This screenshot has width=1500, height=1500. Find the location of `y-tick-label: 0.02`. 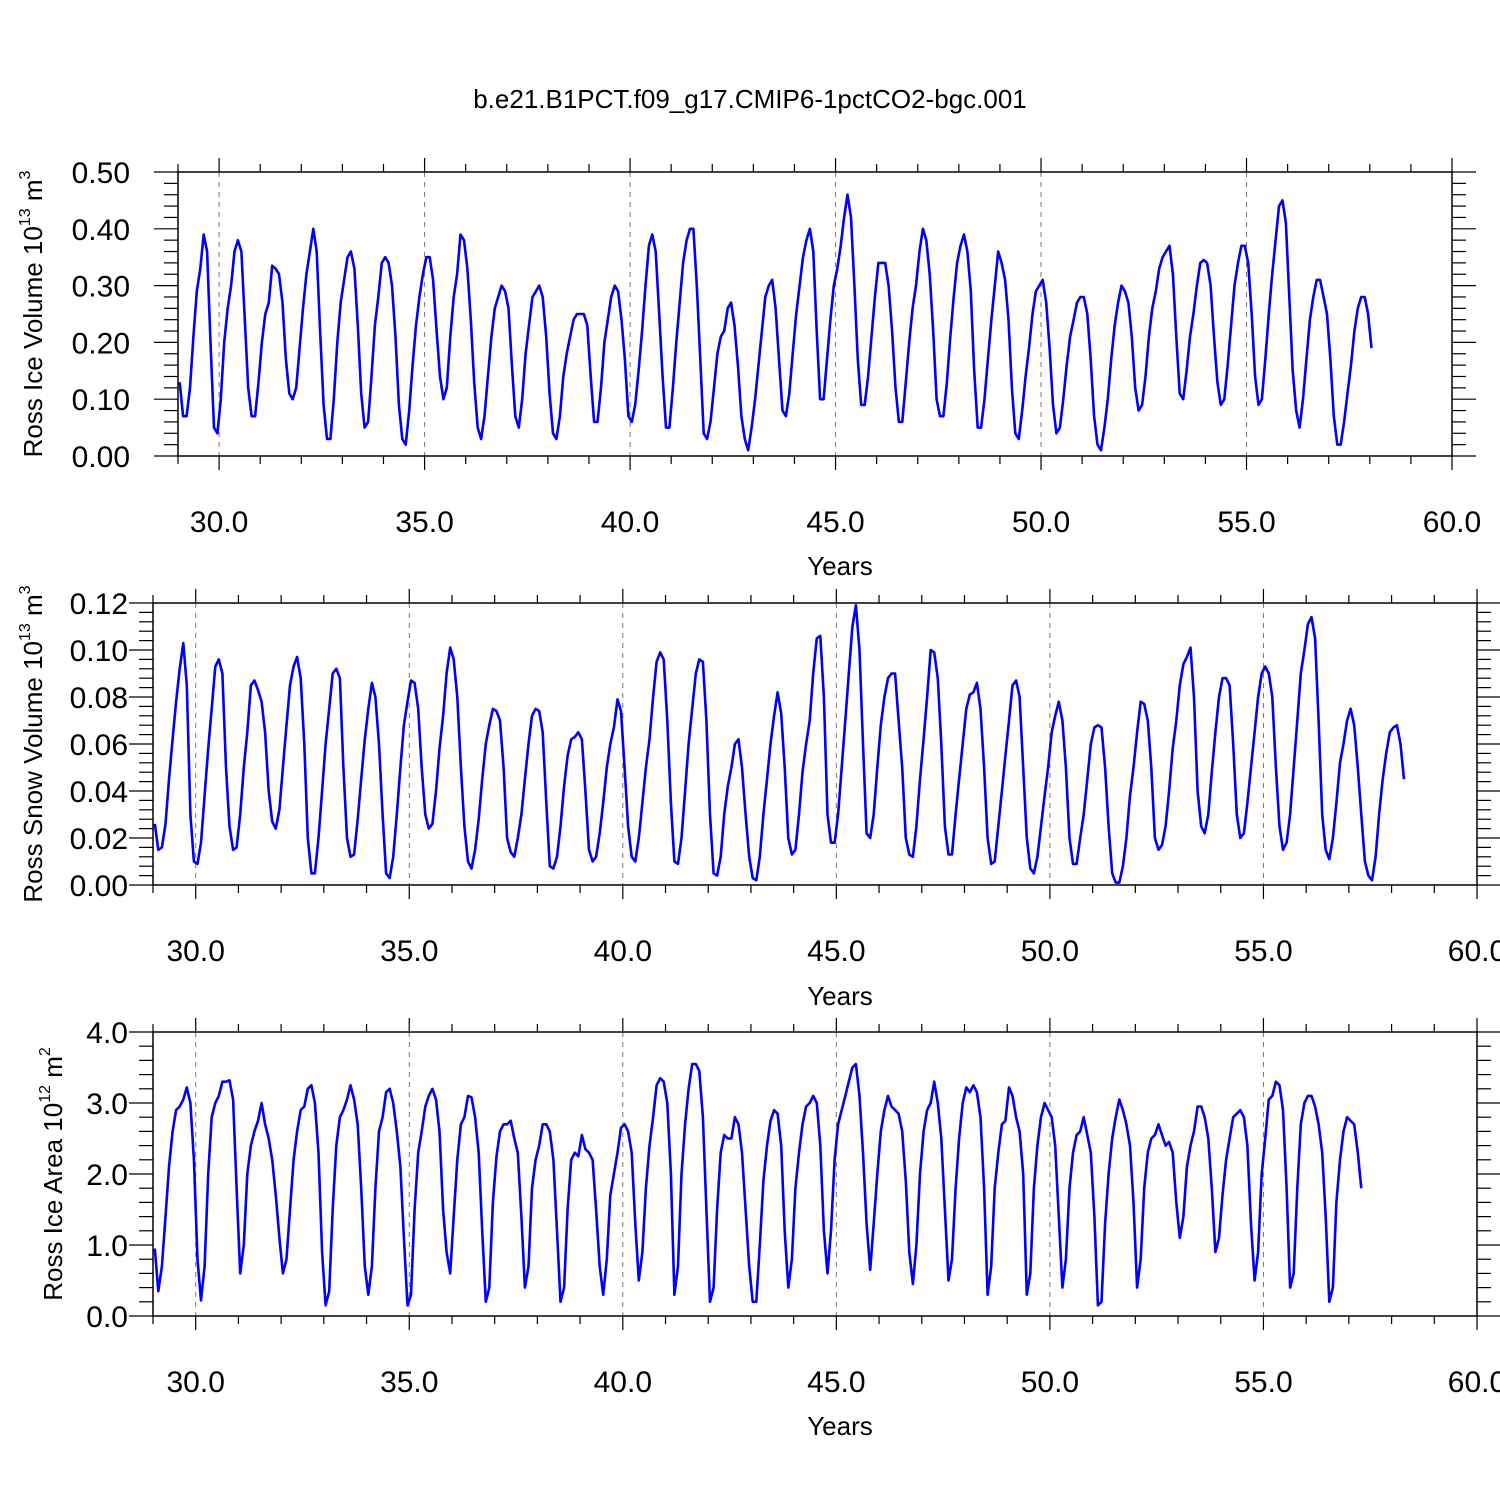

y-tick-label: 0.02 is located at coordinates (99, 839).